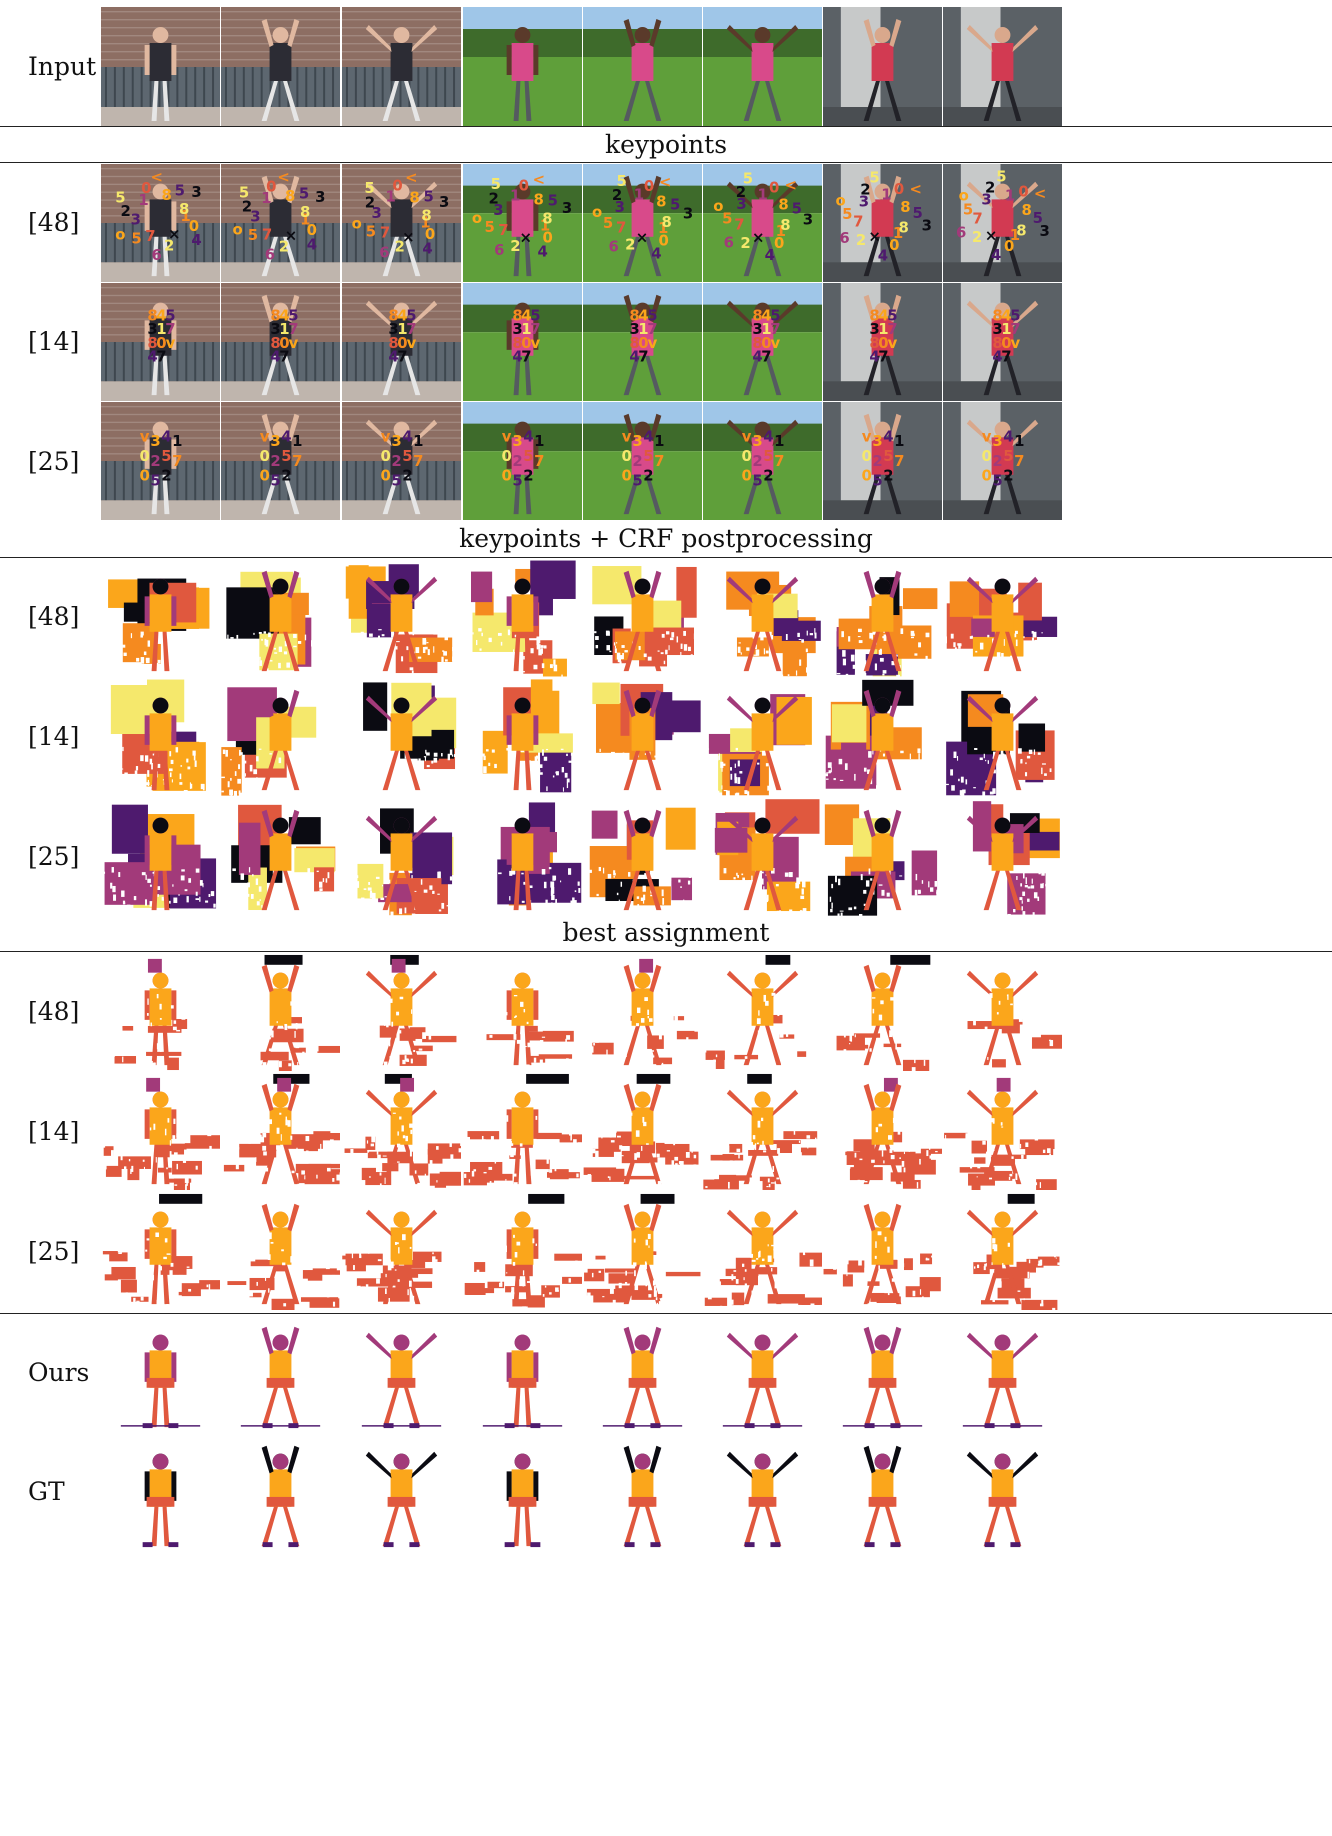  What do you see at coordinates (992, 1525) in the screenshot?
I see `left-leg` at bounding box center [992, 1525].